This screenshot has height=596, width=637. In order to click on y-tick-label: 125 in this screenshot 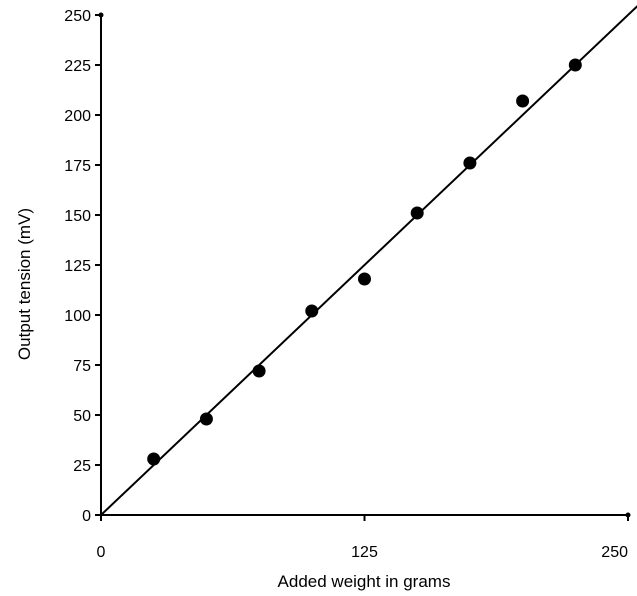, I will do `click(77, 266)`.